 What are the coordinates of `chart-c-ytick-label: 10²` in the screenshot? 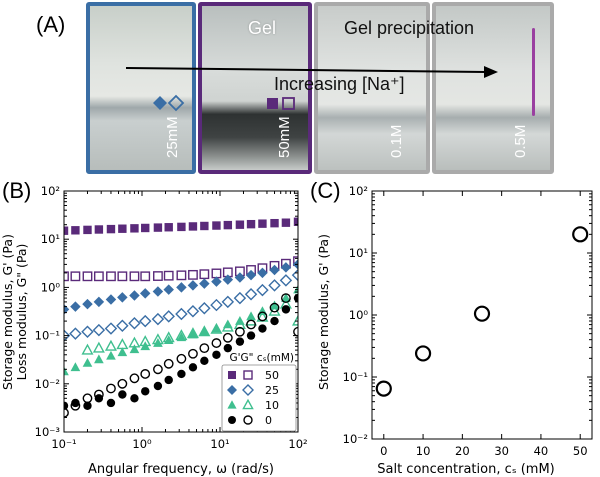 It's located at (358, 191).